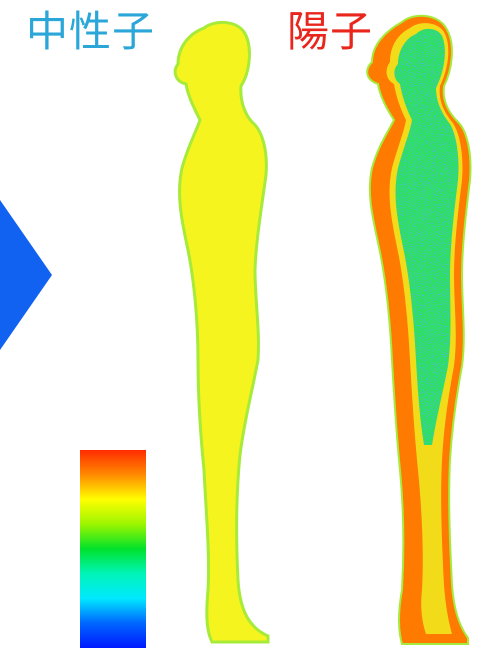 The width and height of the screenshot is (483, 648). I want to click on color-scale-bar, so click(113, 549).